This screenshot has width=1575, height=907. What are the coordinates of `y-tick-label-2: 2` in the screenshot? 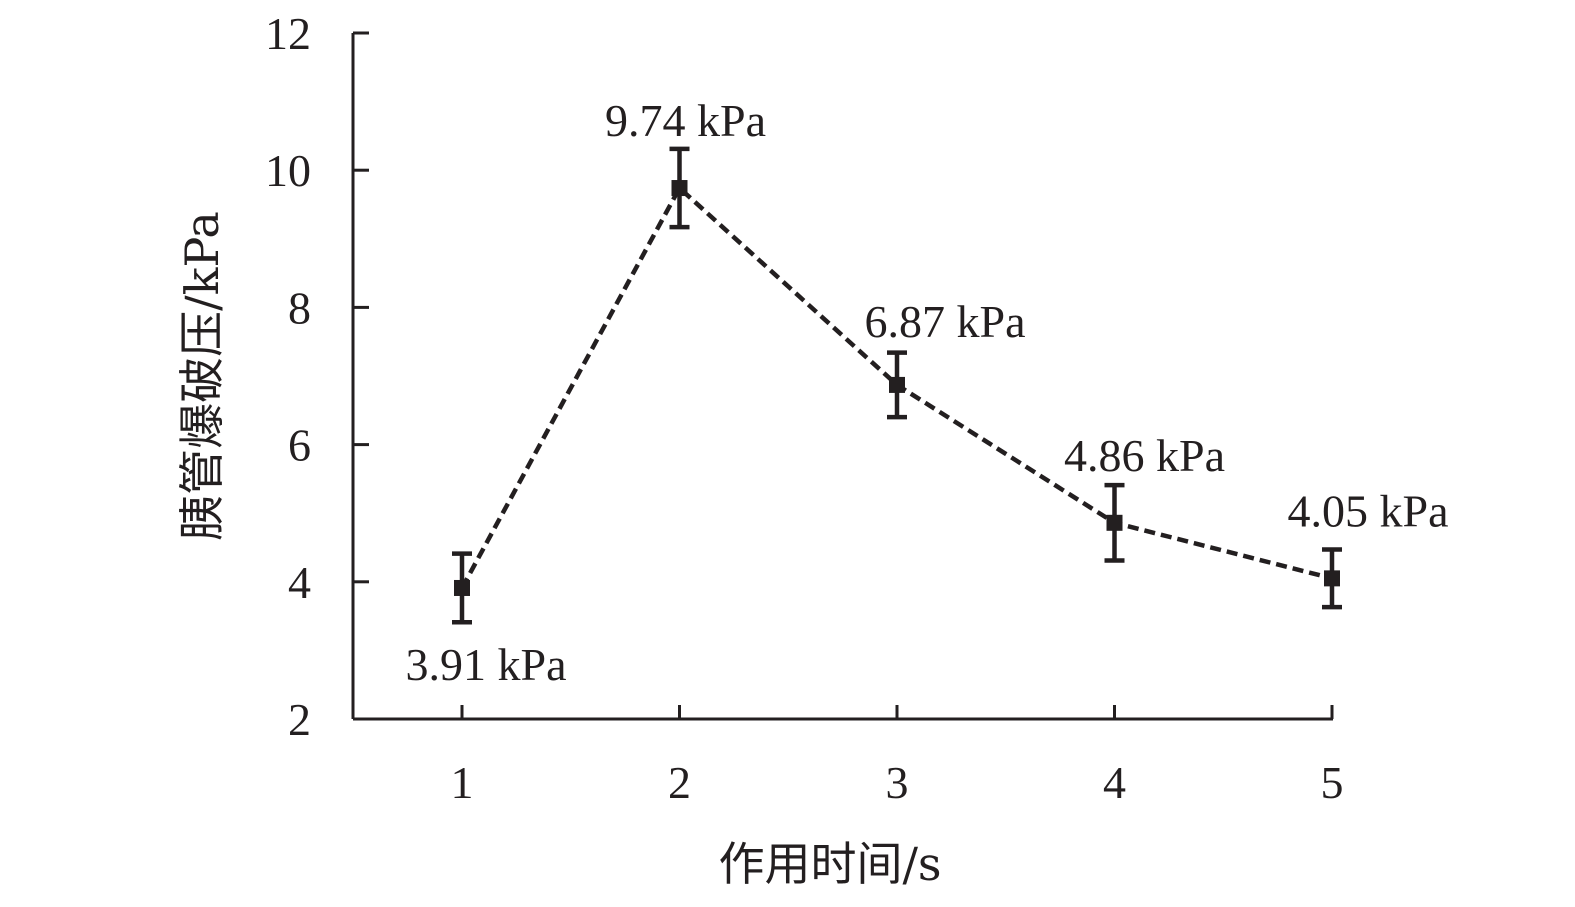 It's located at (299, 719).